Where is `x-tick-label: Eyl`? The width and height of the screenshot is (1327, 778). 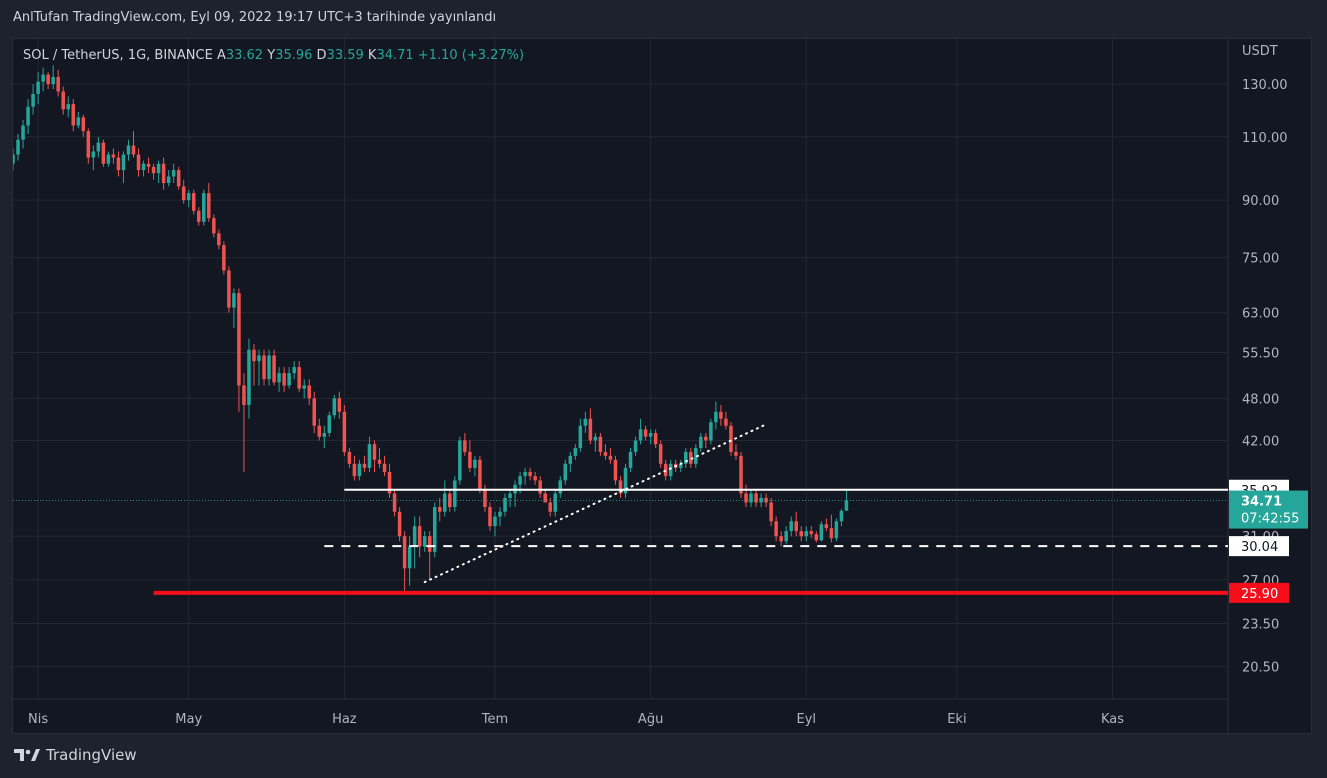 x-tick-label: Eyl is located at coordinates (806, 719).